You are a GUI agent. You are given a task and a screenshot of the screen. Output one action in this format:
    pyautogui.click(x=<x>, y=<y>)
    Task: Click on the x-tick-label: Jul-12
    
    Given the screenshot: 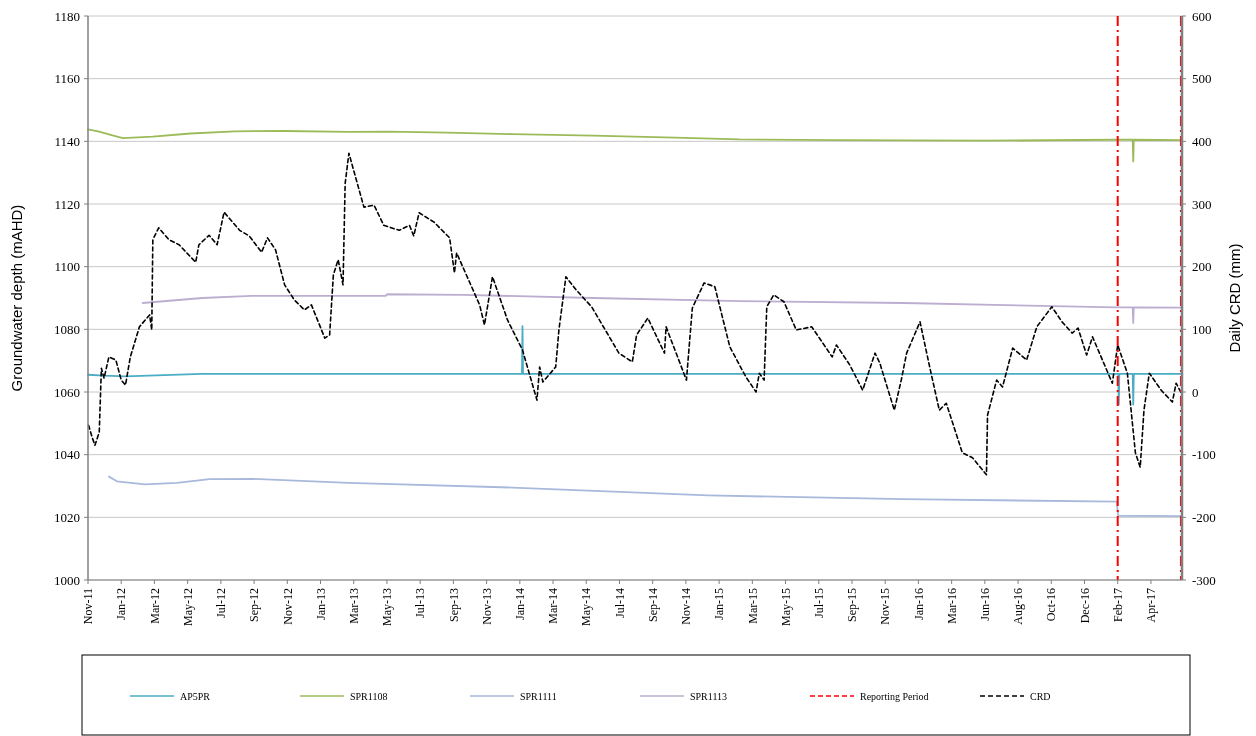 What is the action you would take?
    pyautogui.click(x=221, y=603)
    